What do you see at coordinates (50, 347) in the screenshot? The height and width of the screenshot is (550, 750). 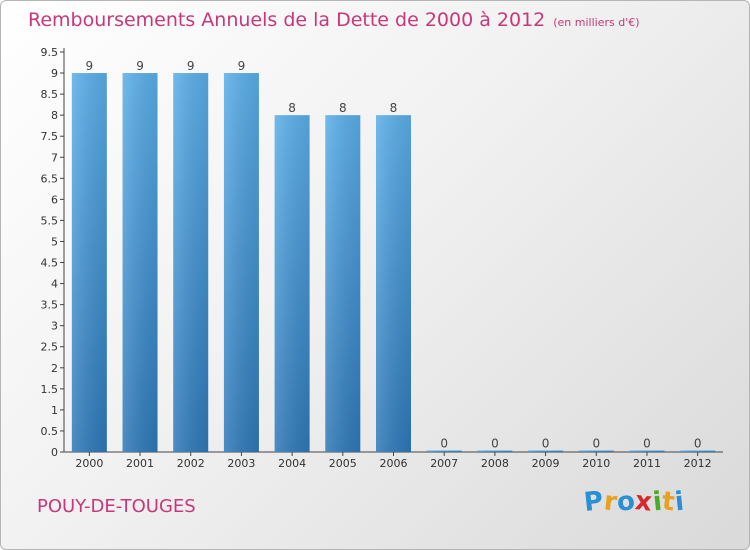 I see `y-tick-label: 2.5` at bounding box center [50, 347].